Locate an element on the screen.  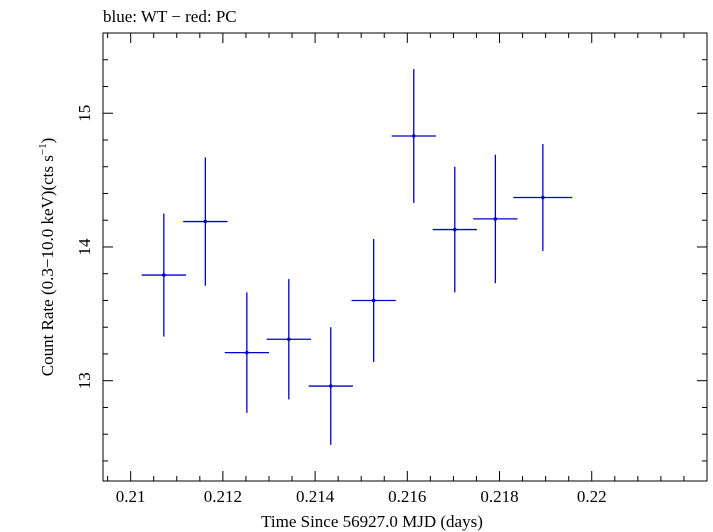
y-tick-label: 15 is located at coordinates (84, 113).